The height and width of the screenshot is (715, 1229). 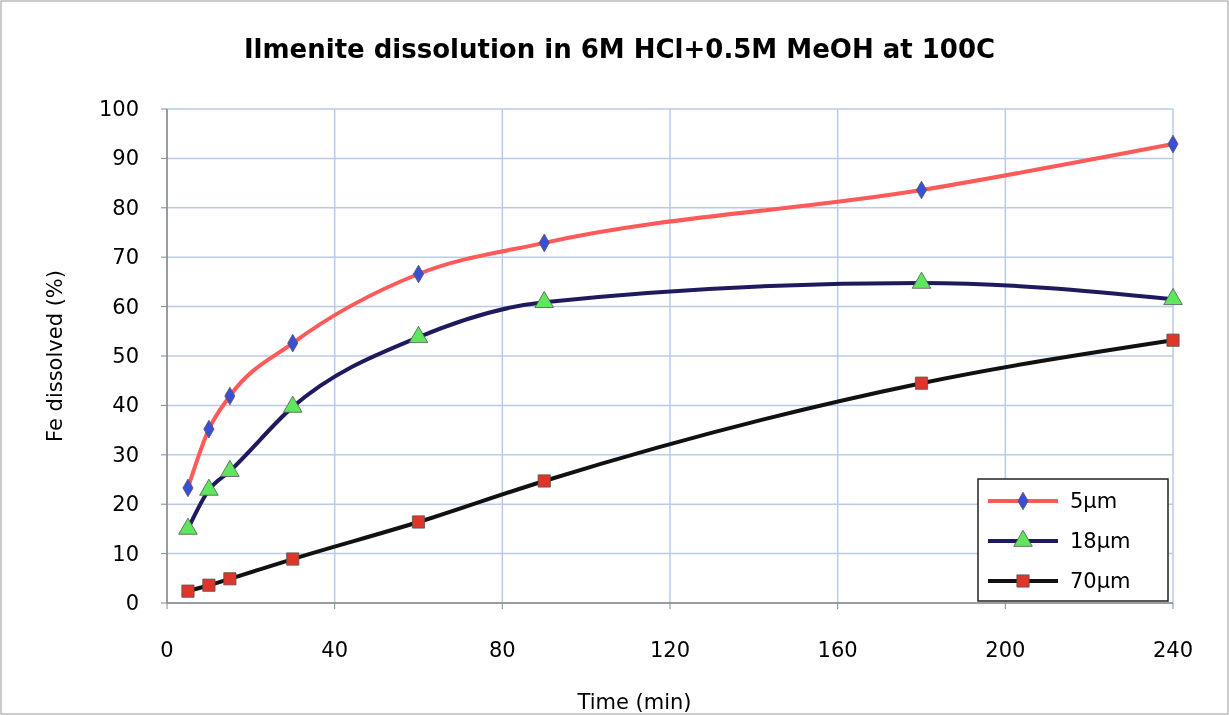 What do you see at coordinates (132, 603) in the screenshot?
I see `y-tick-label: 0` at bounding box center [132, 603].